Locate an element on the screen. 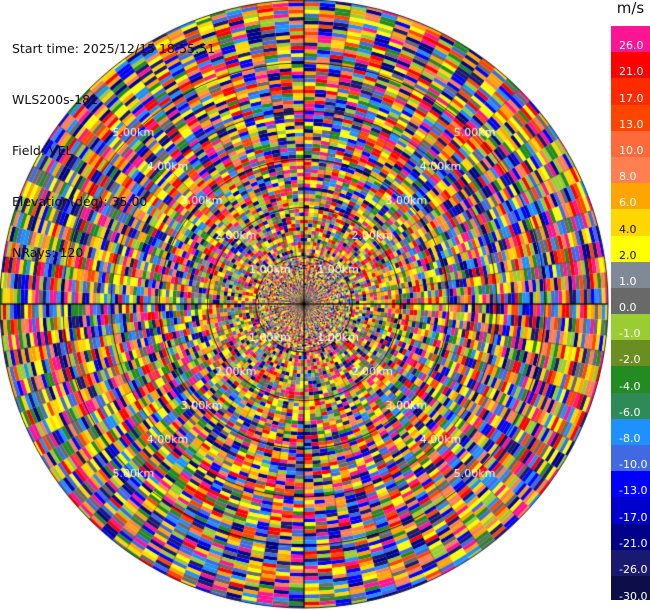 This screenshot has width=650, height=610. colorbar-step: -26.0 is located at coordinates (630, 562).